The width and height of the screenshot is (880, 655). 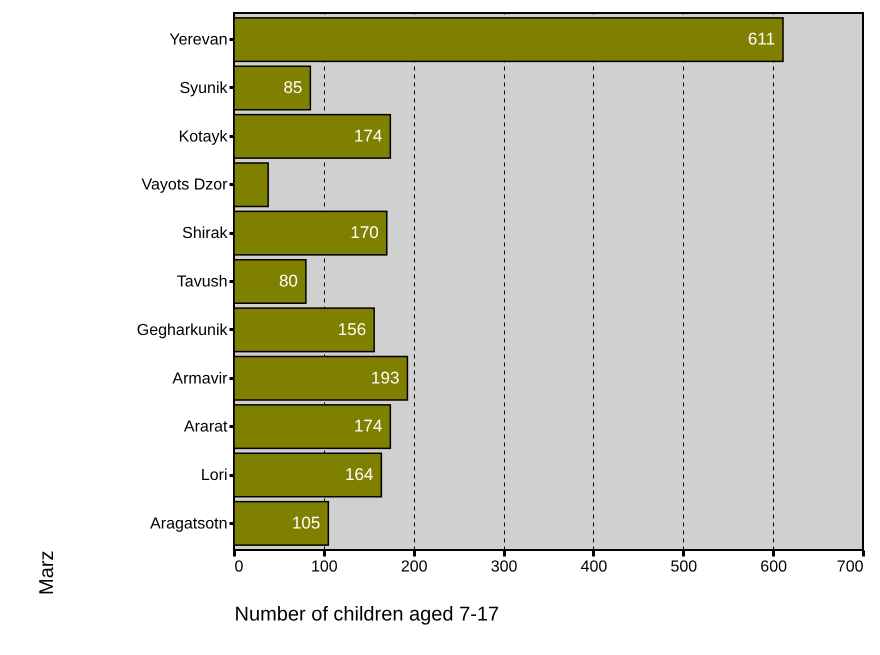 What do you see at coordinates (292, 87) in the screenshot?
I see `data-label: 85` at bounding box center [292, 87].